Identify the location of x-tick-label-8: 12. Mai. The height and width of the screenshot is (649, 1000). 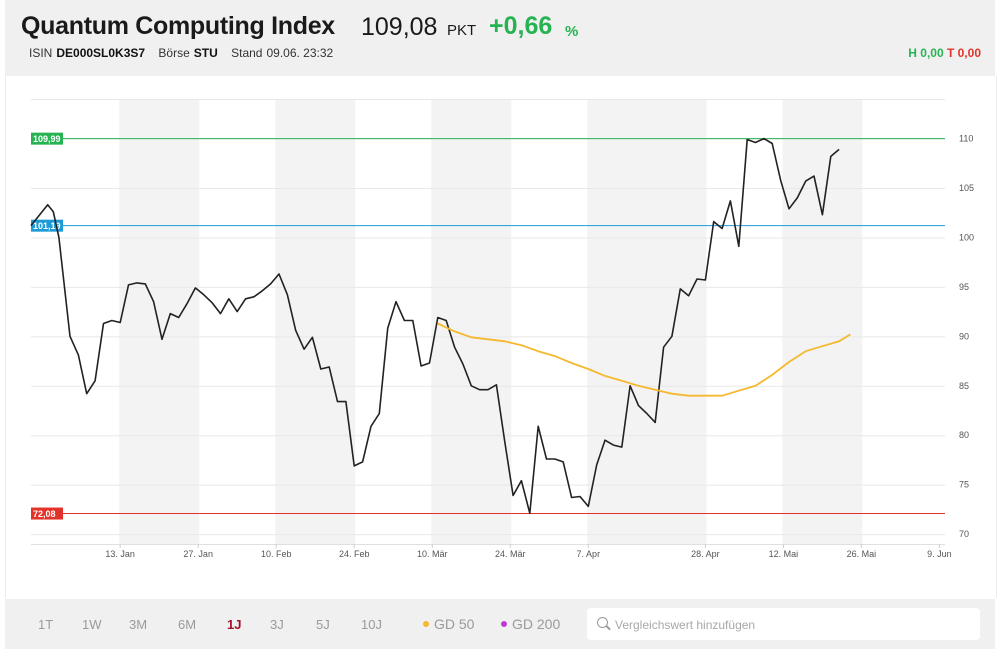
(784, 554).